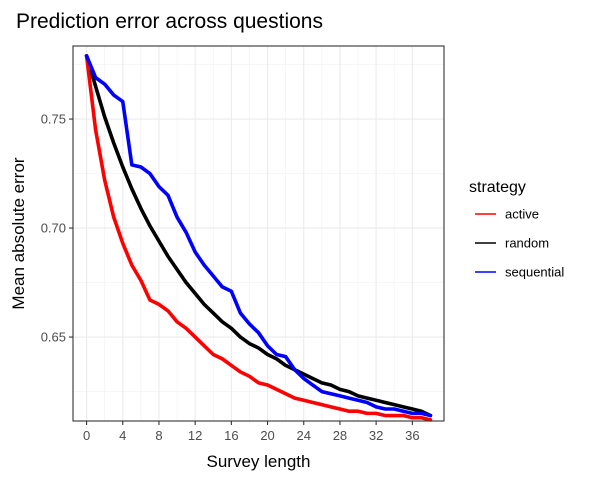  I want to click on legend-item-random: random, so click(512, 243).